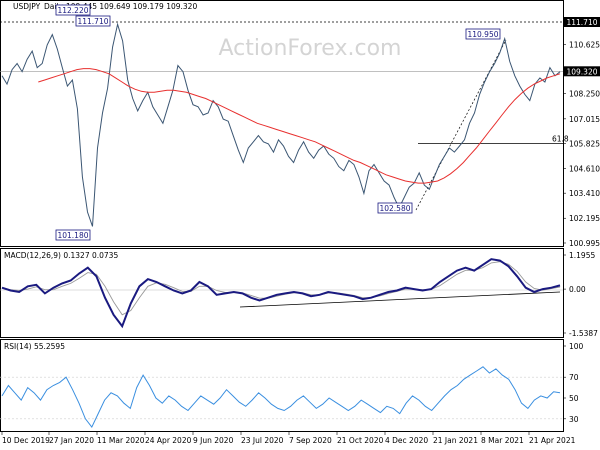 Image resolution: width=600 pixels, height=450 pixels. I want to click on price-callout-label: 111.710, so click(92, 21).